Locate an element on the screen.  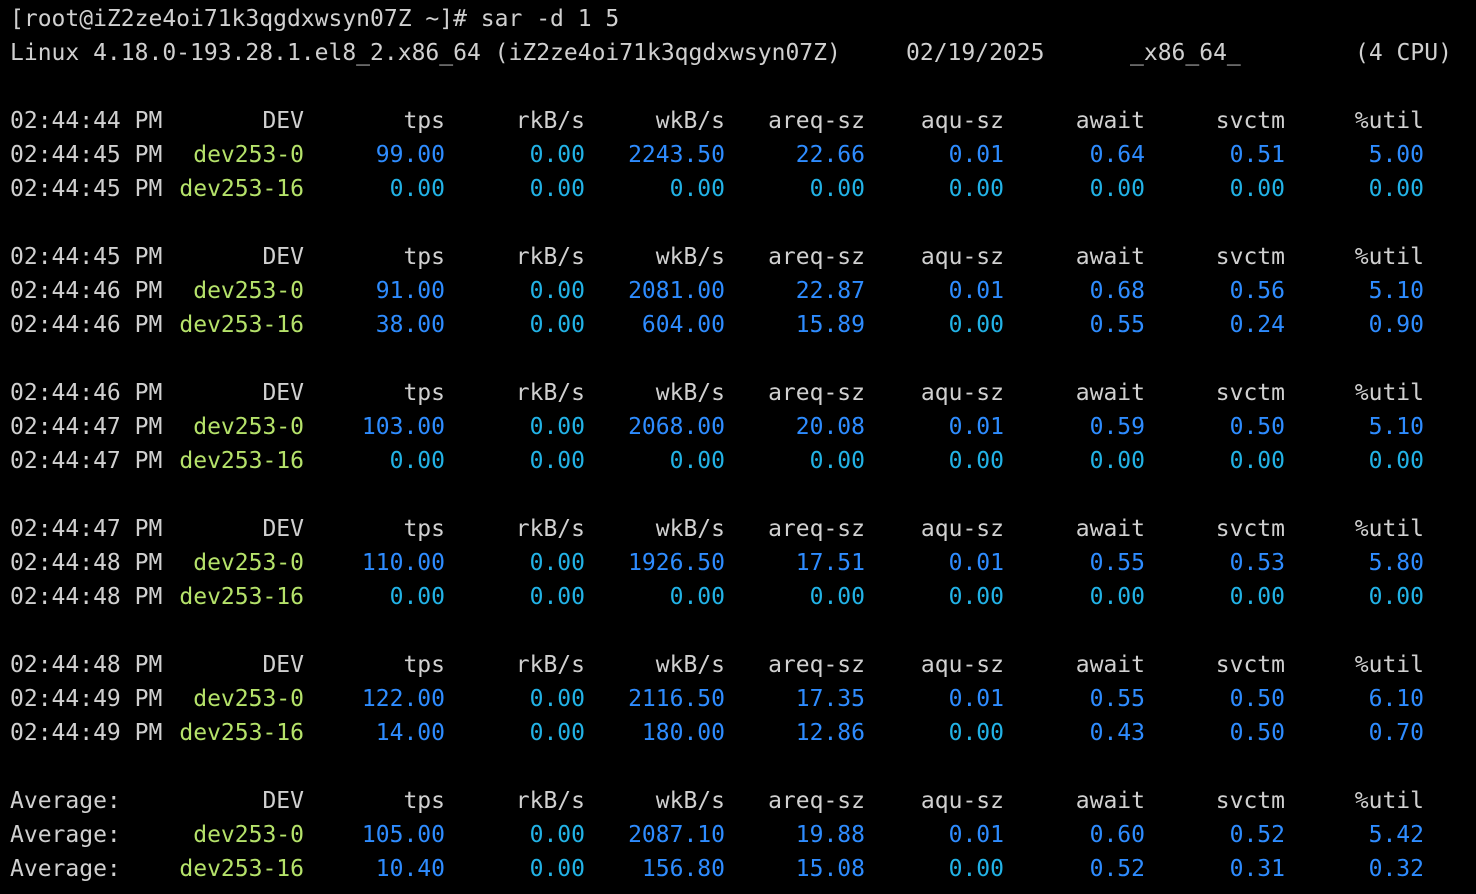
value-await: 0.59 is located at coordinates (1117, 427).